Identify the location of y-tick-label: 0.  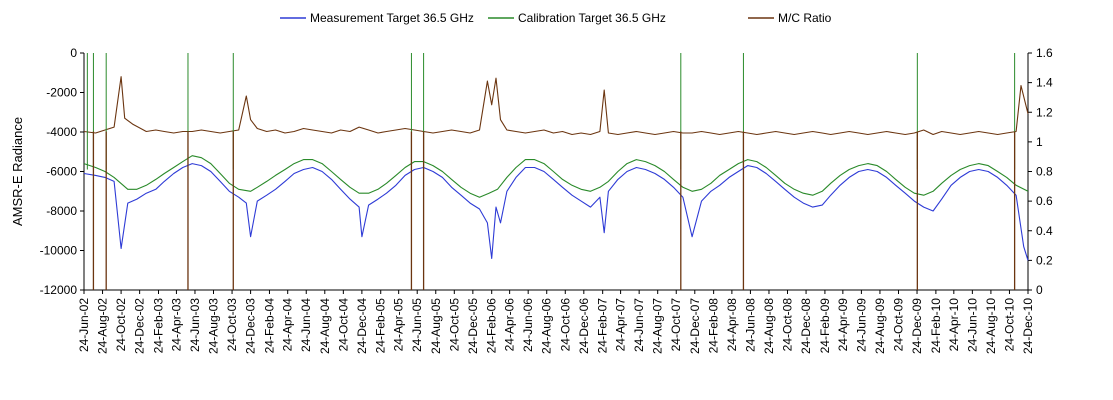
(73, 53).